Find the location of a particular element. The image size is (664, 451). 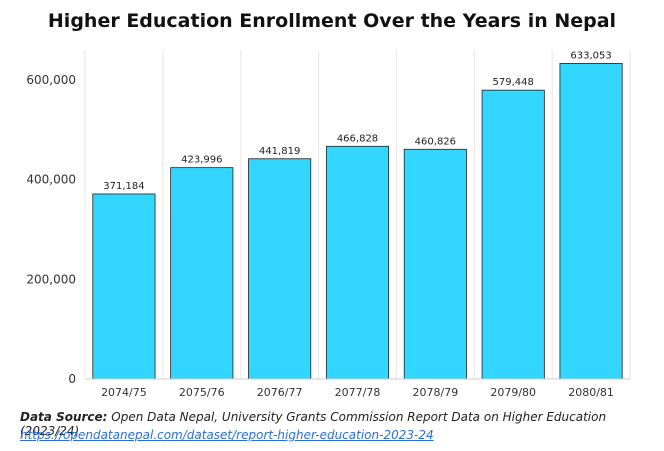

data-label: 633,053 is located at coordinates (590, 55).